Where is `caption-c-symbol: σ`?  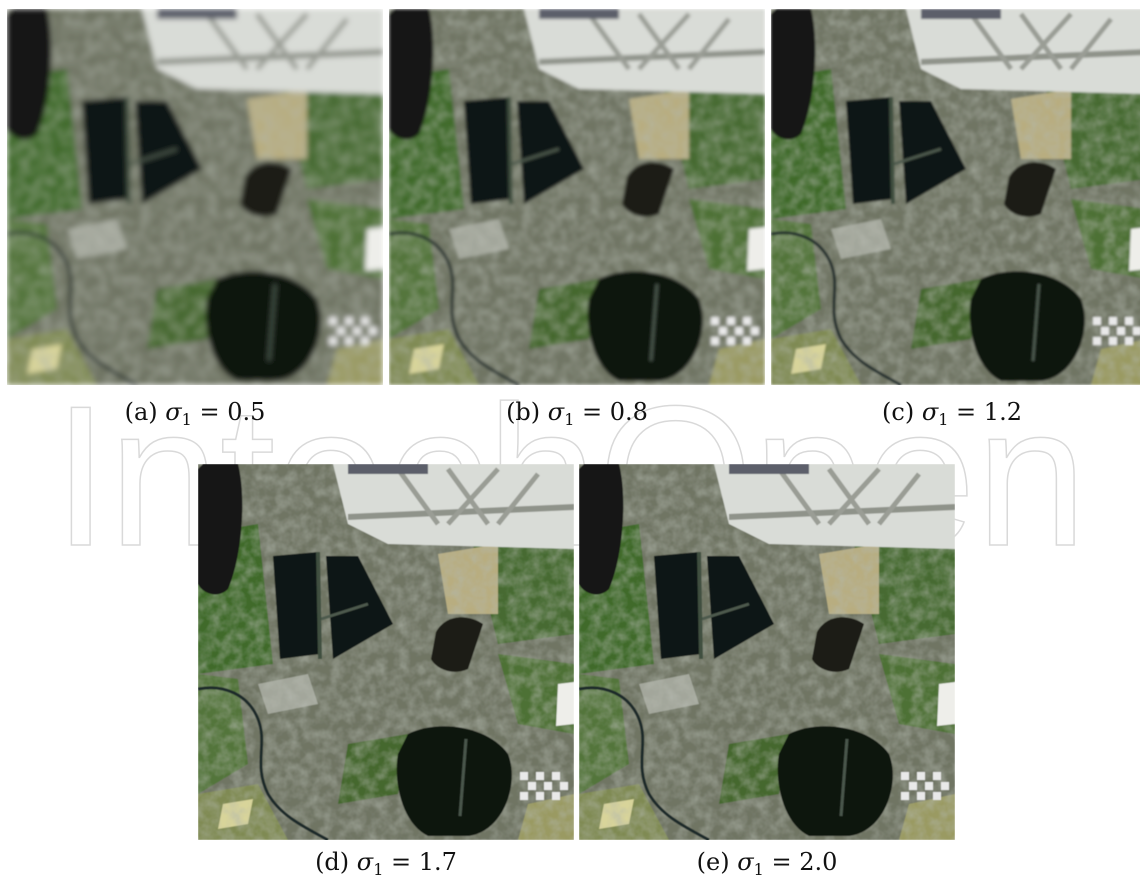 caption-c-symbol: σ is located at coordinates (930, 412).